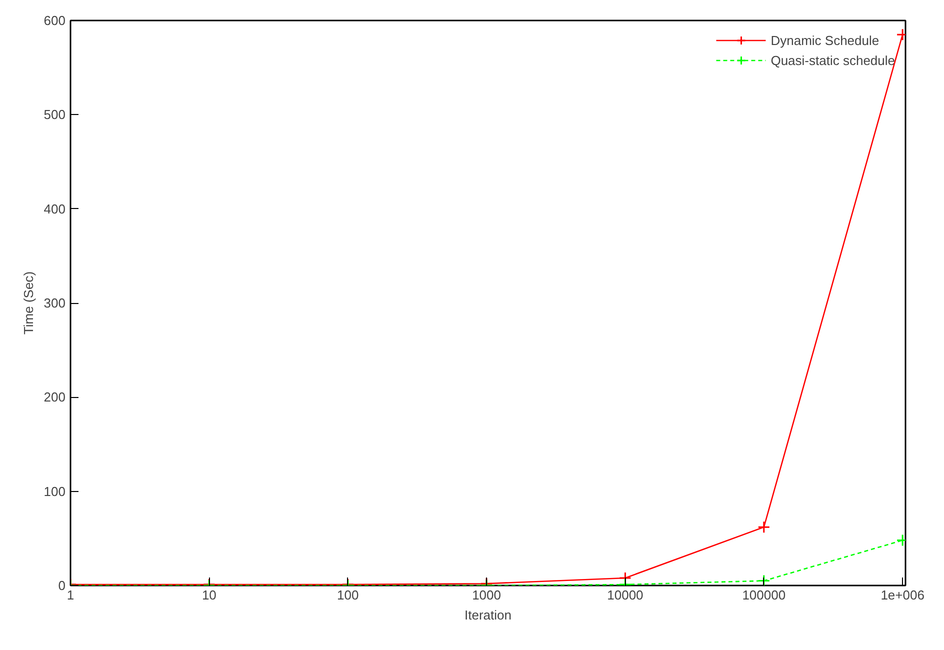  I want to click on y-tick-label: 200, so click(55, 397).